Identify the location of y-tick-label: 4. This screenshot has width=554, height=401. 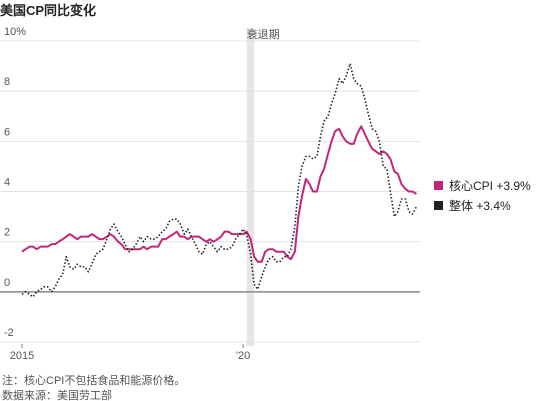
(7, 183).